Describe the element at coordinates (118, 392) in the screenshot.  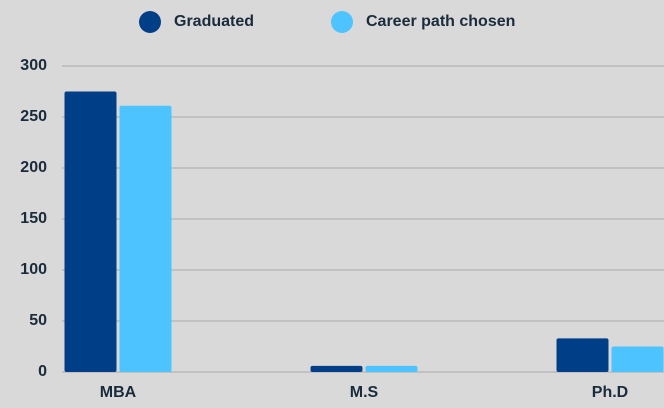
I see `x-tick-label: MBA` at that location.